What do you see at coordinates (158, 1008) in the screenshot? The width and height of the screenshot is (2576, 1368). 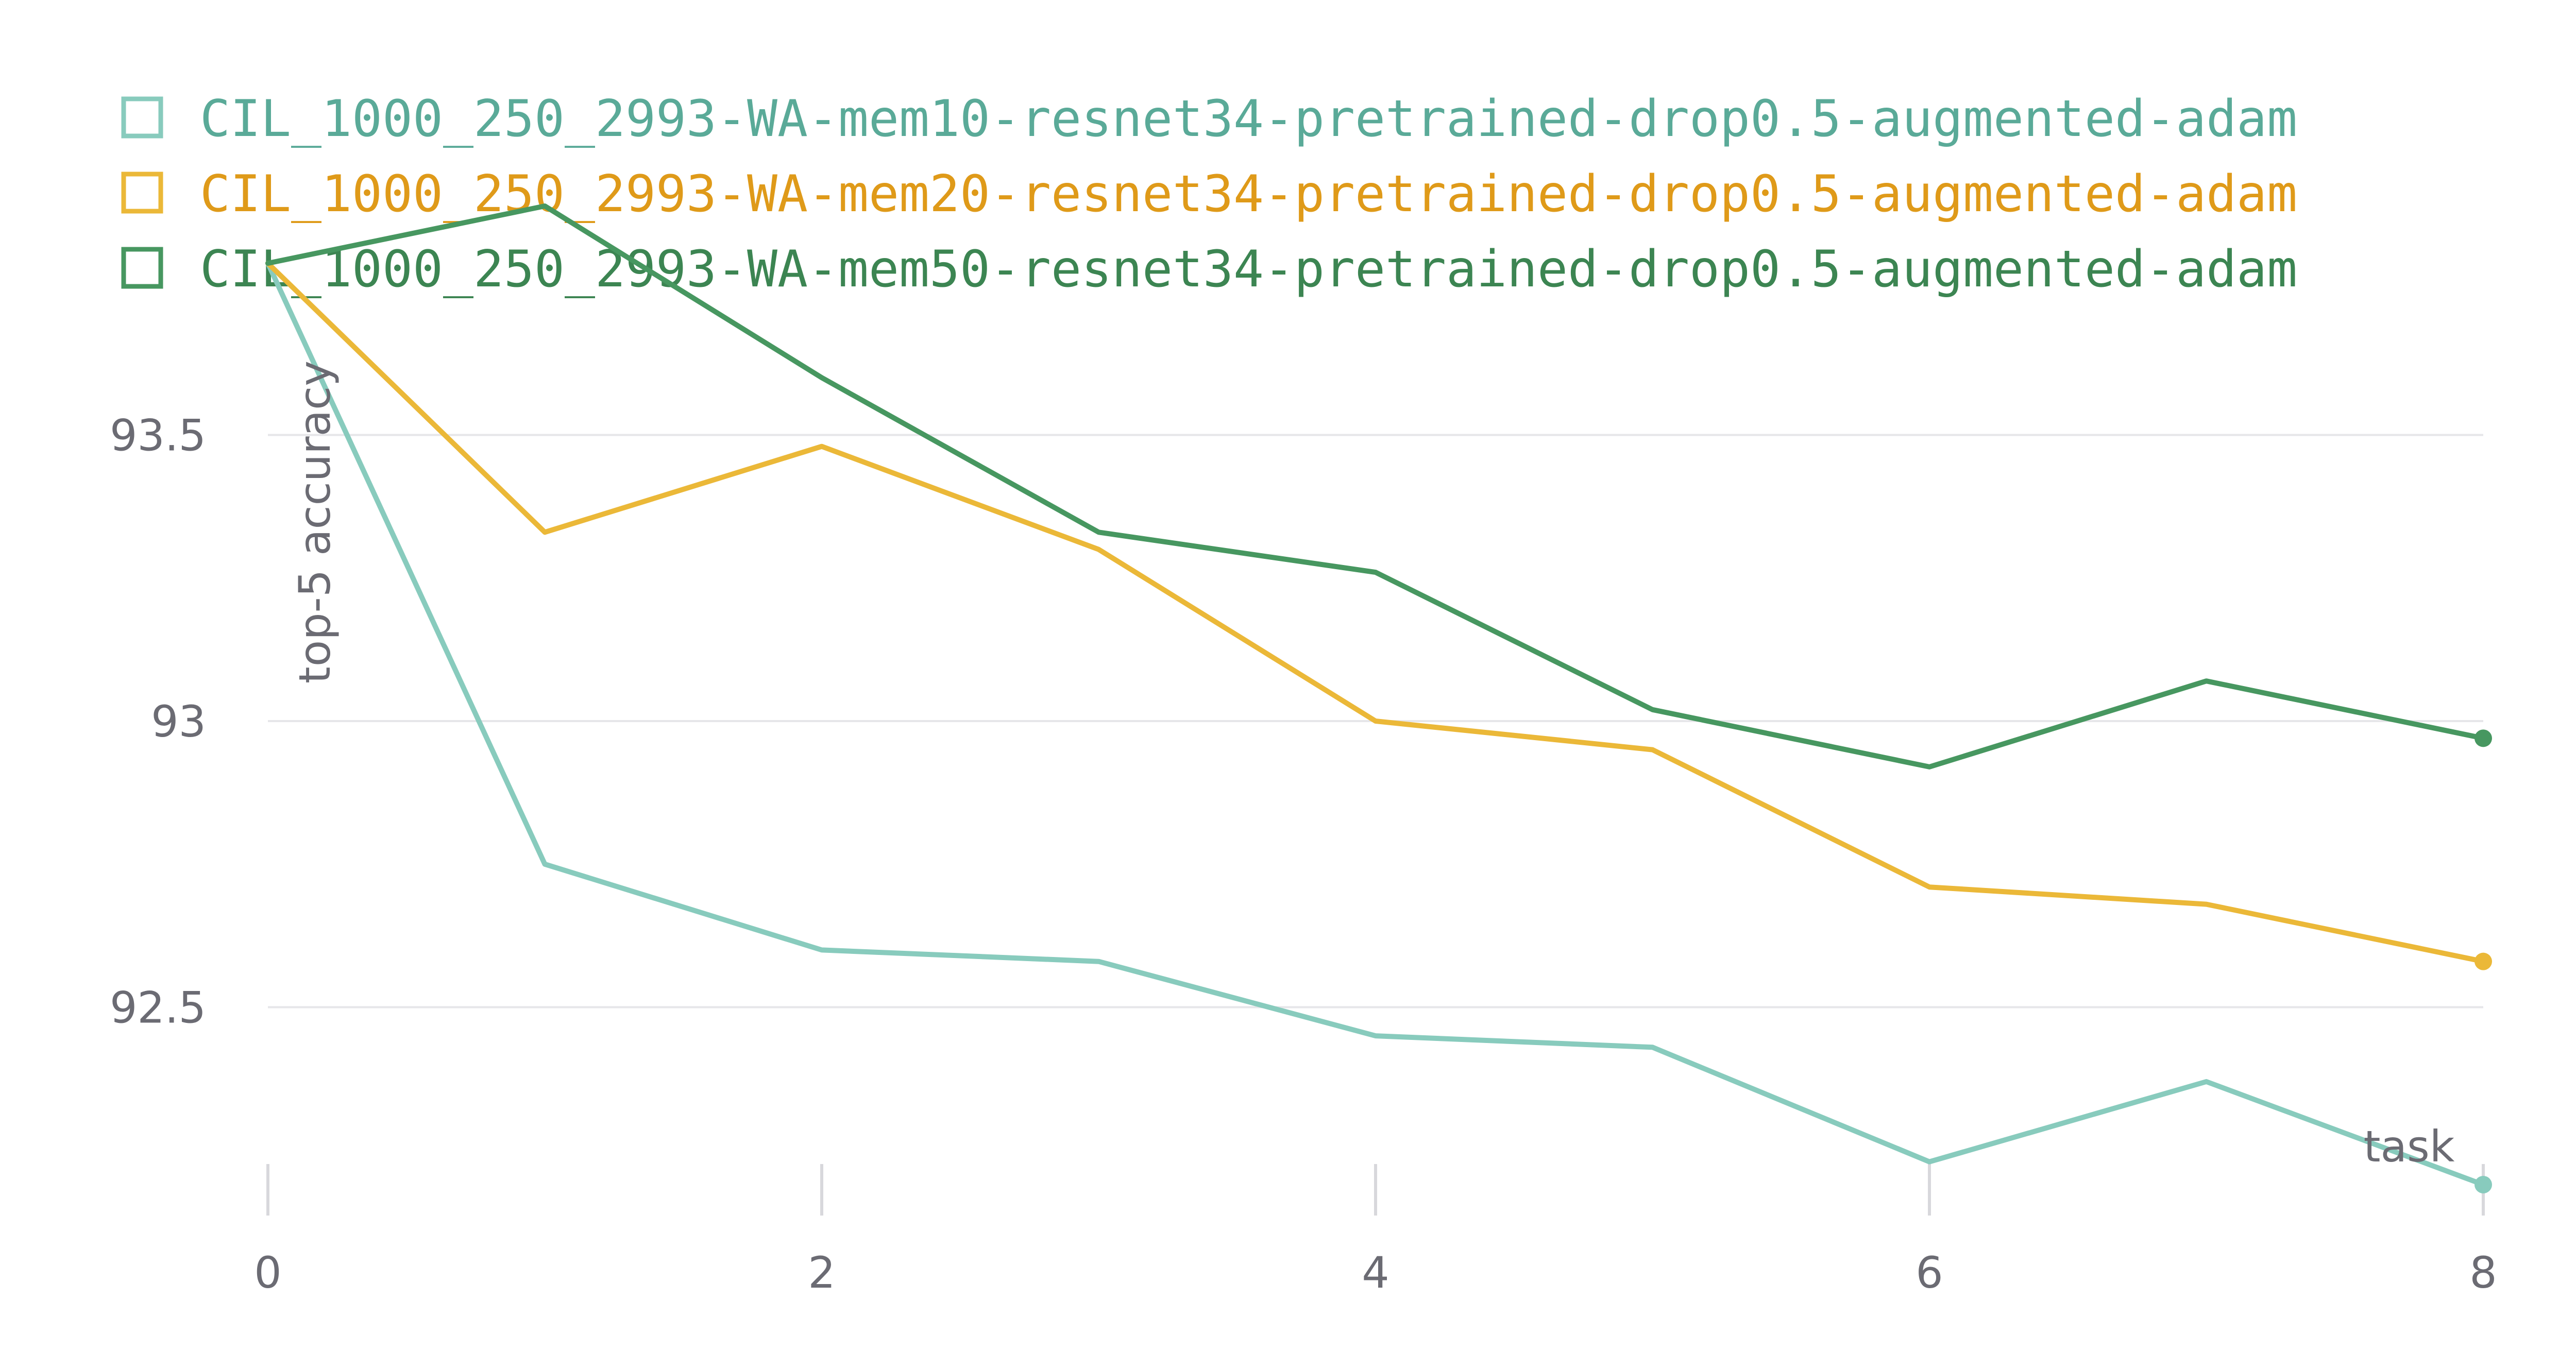 I see `y-tick-label: 92.5` at bounding box center [158, 1008].